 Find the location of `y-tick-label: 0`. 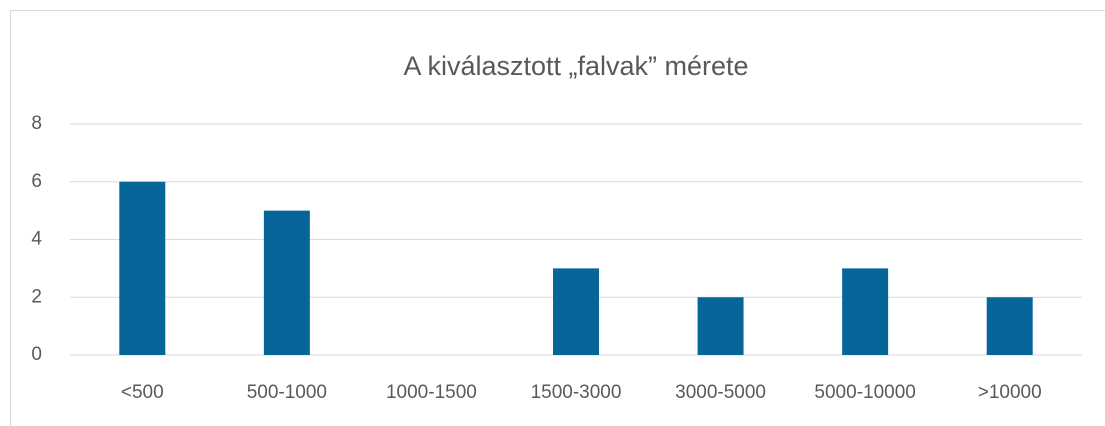

y-tick-label: 0 is located at coordinates (36, 354).